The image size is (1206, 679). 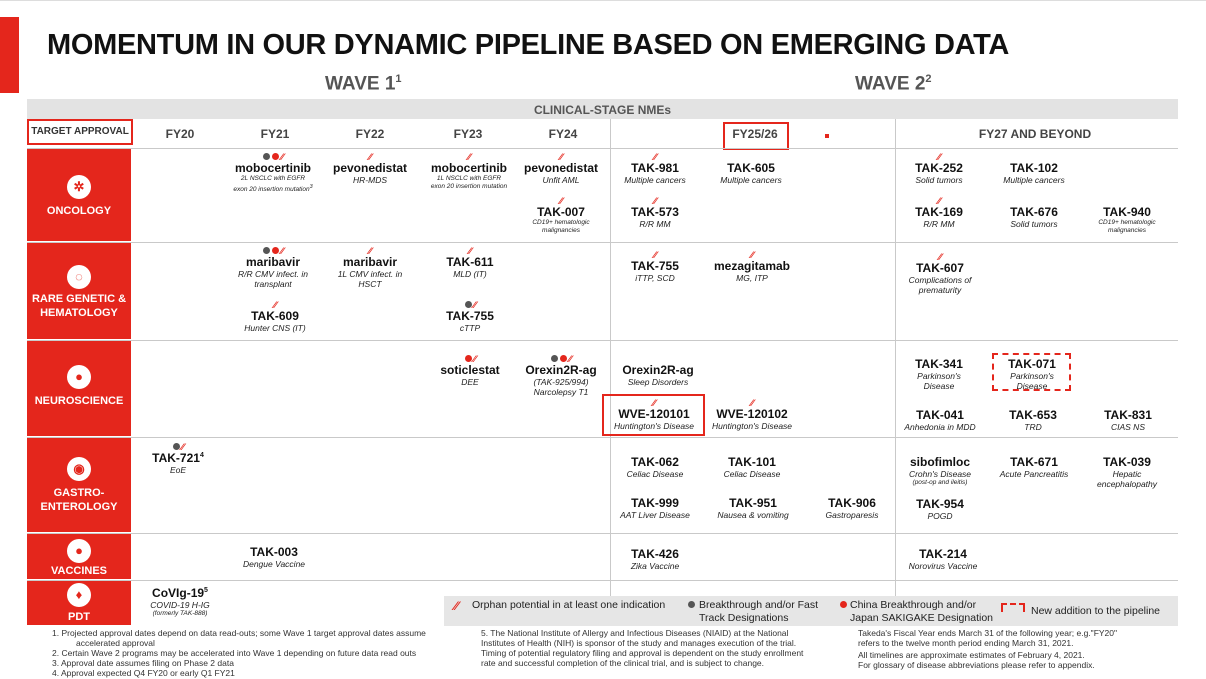 What do you see at coordinates (655, 266) in the screenshot?
I see `drug-tak755-fy25: ⁄⁄ TAK-755 iTTP, SCD` at bounding box center [655, 266].